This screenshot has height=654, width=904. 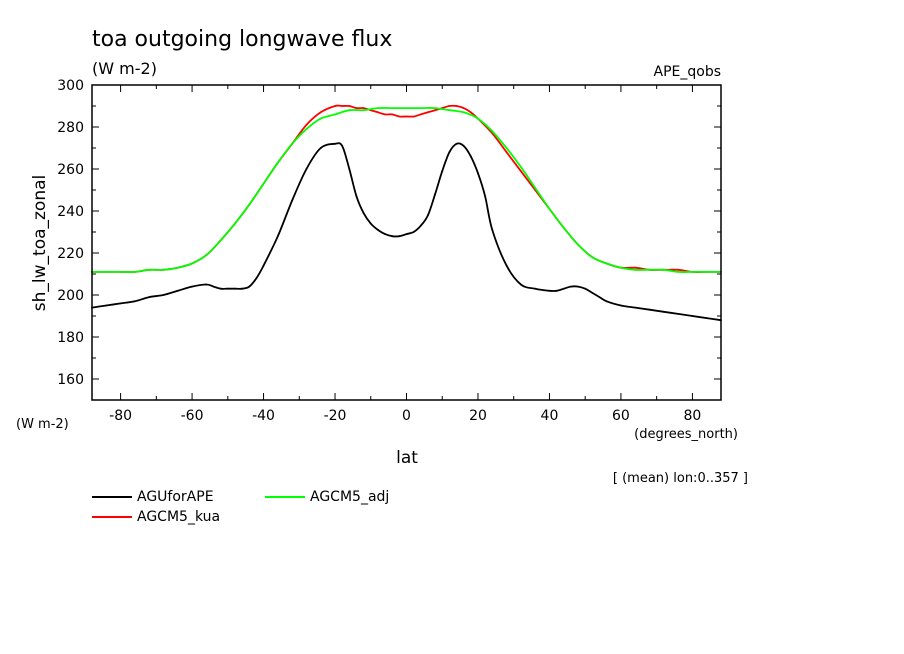 I want to click on y-tick-label: 240, so click(x=70, y=212).